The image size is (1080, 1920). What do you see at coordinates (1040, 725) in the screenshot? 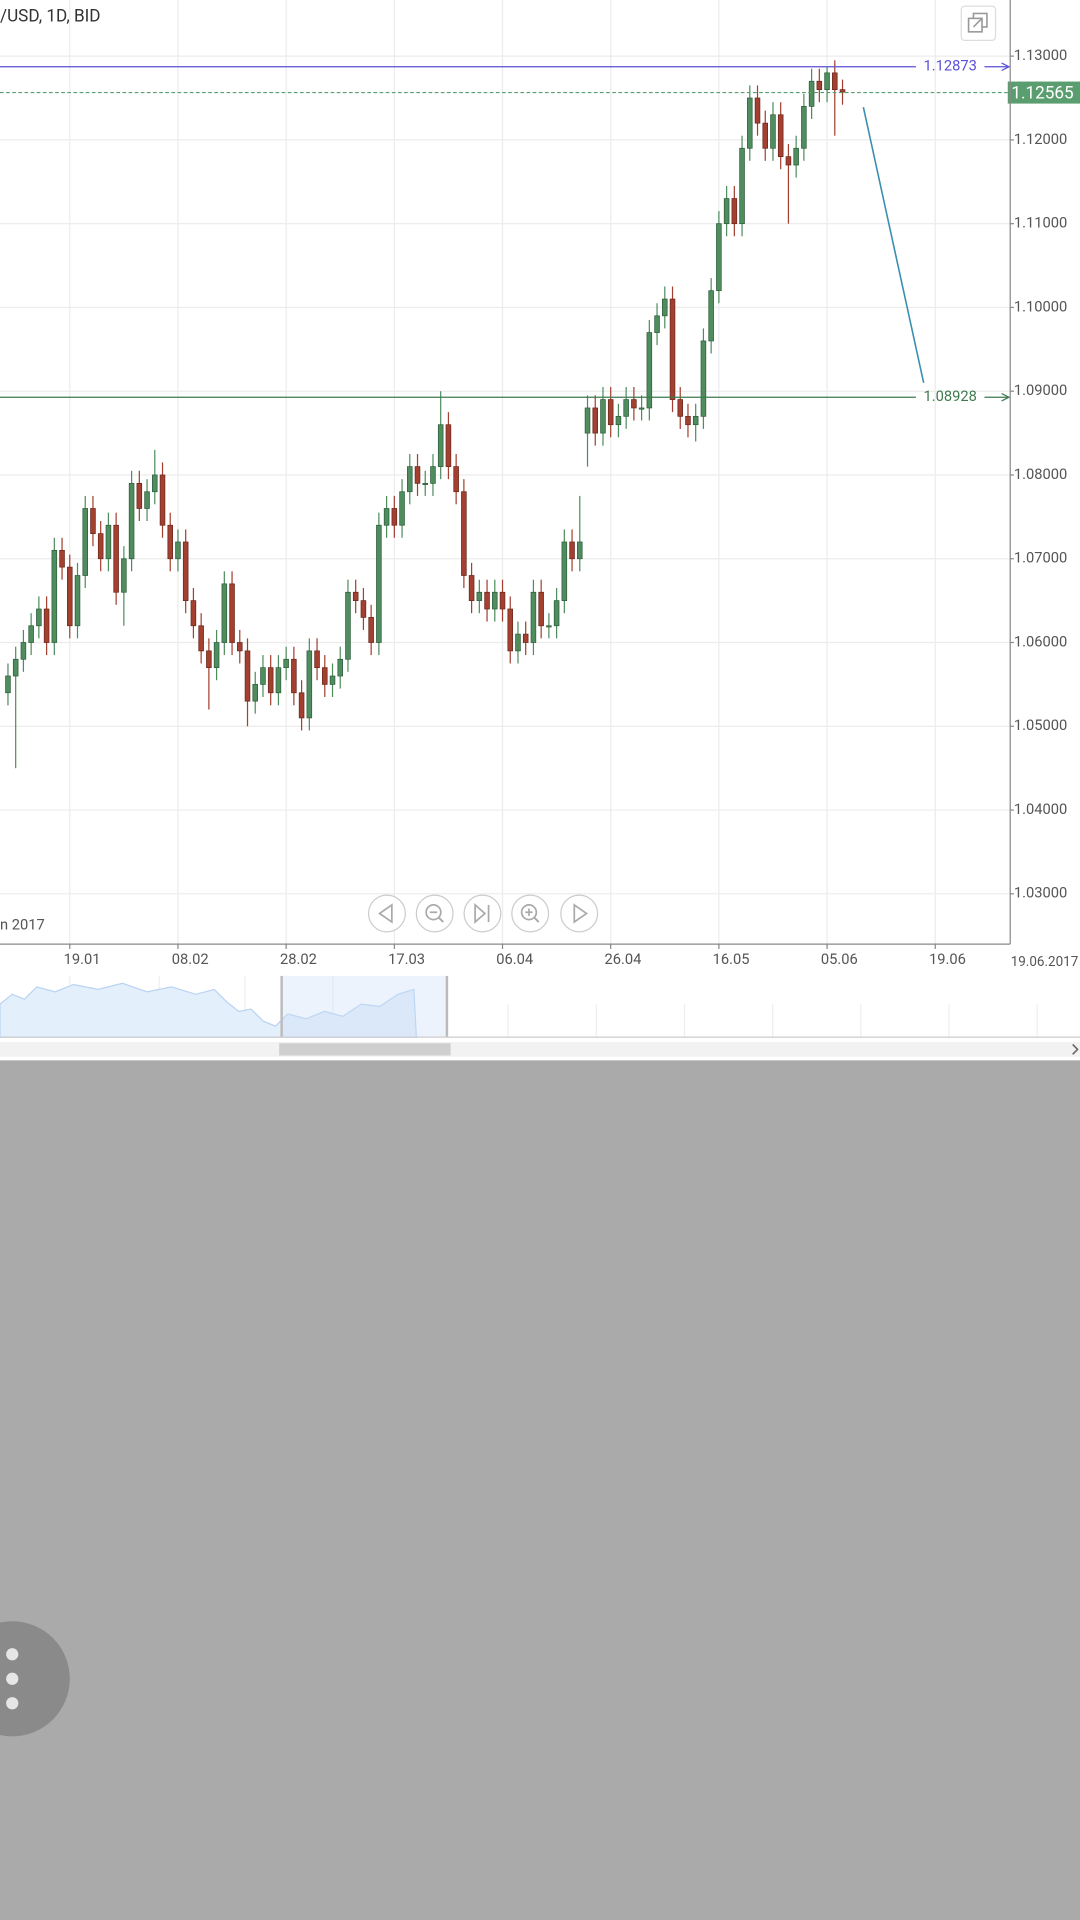
I see `y-tick-label: 1.05000` at bounding box center [1040, 725].